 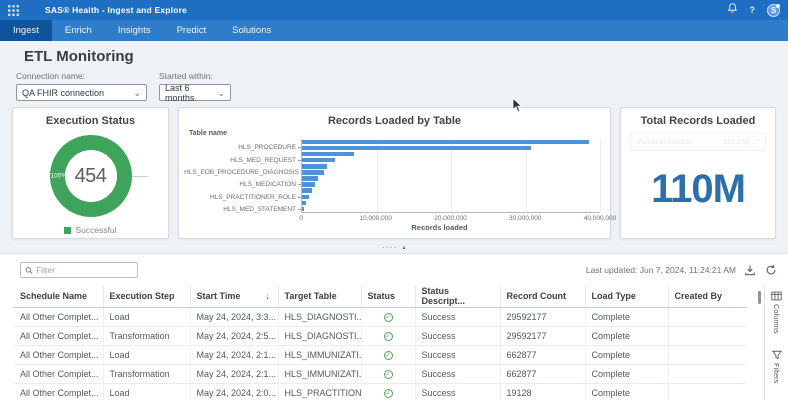 What do you see at coordinates (404, 248) in the screenshot?
I see `collapse-arrow-icon: ▲` at bounding box center [404, 248].